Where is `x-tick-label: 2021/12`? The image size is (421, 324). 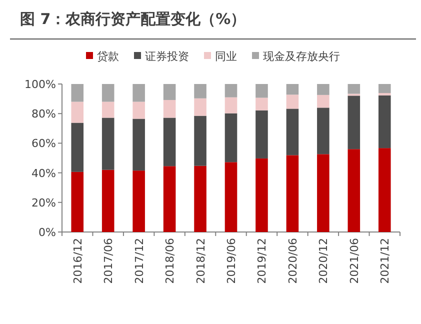 x-tick-label: 2021/12 is located at coordinates (385, 261).